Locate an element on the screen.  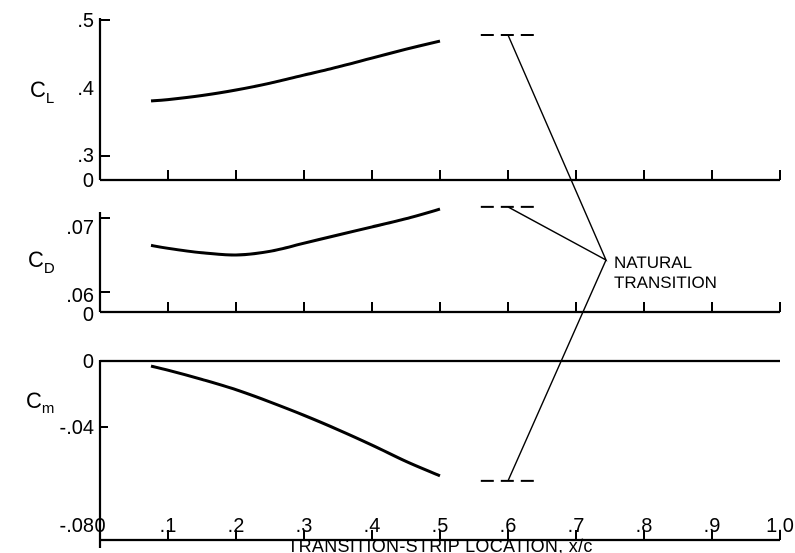
drag-y-label-subscript: D is located at coordinates (49, 268).